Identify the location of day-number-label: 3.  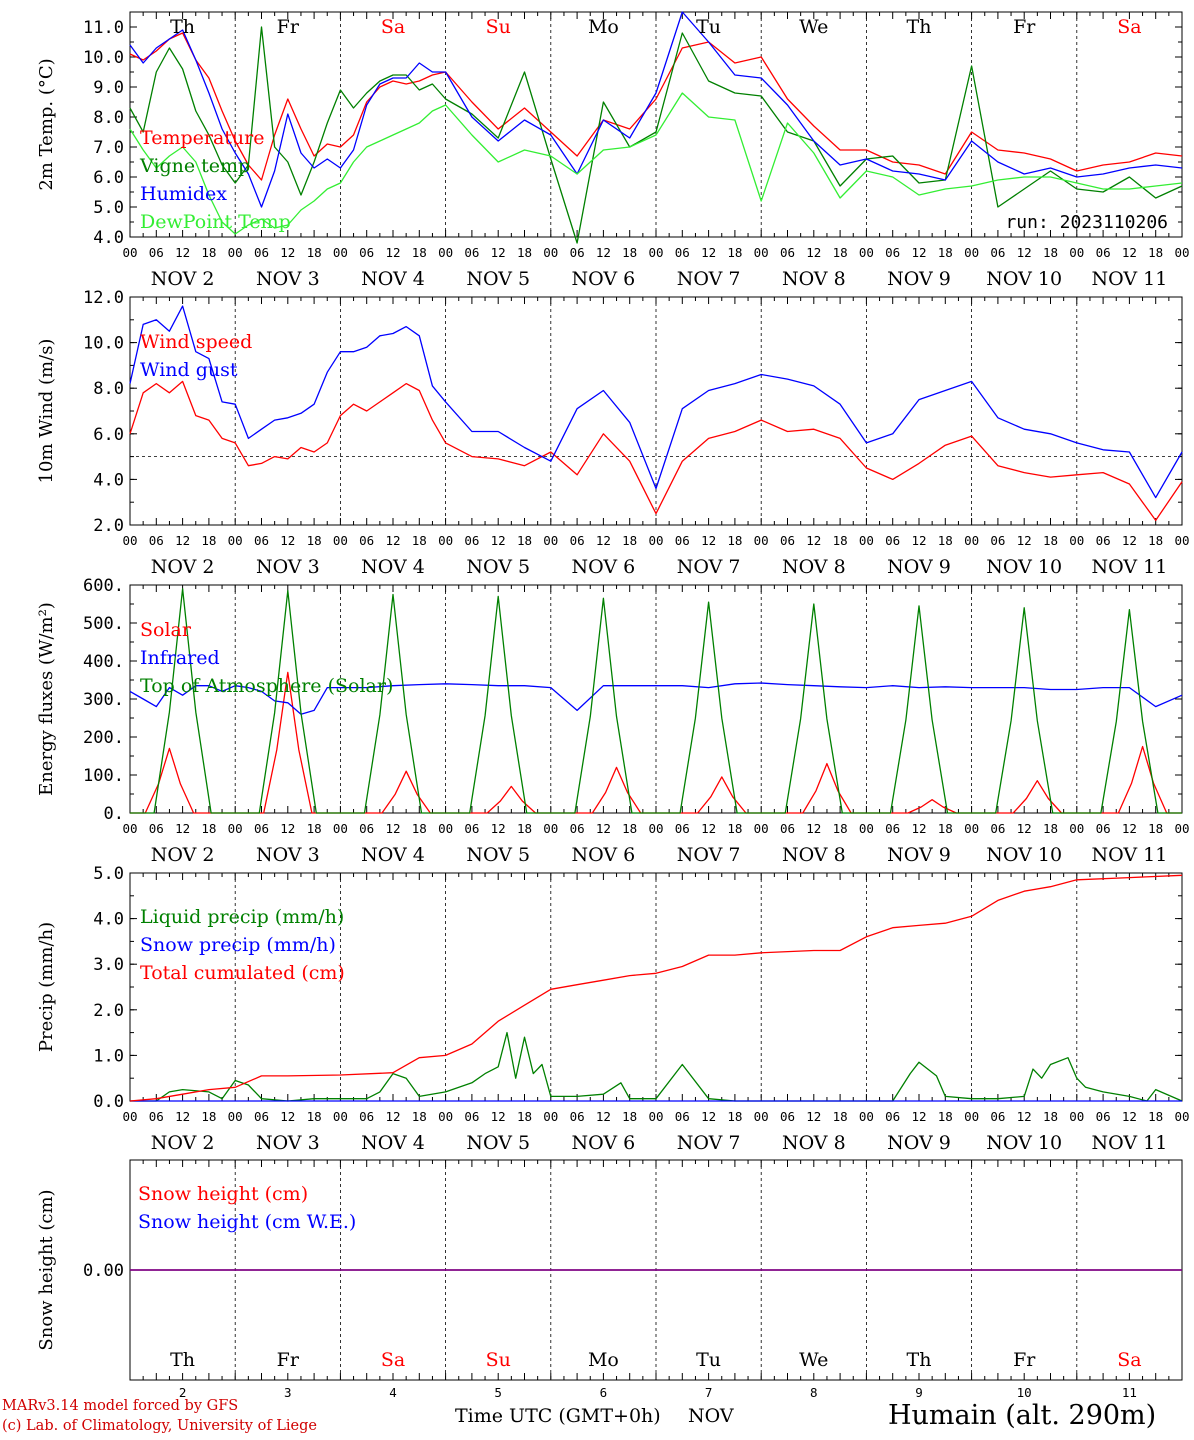
(288, 1392).